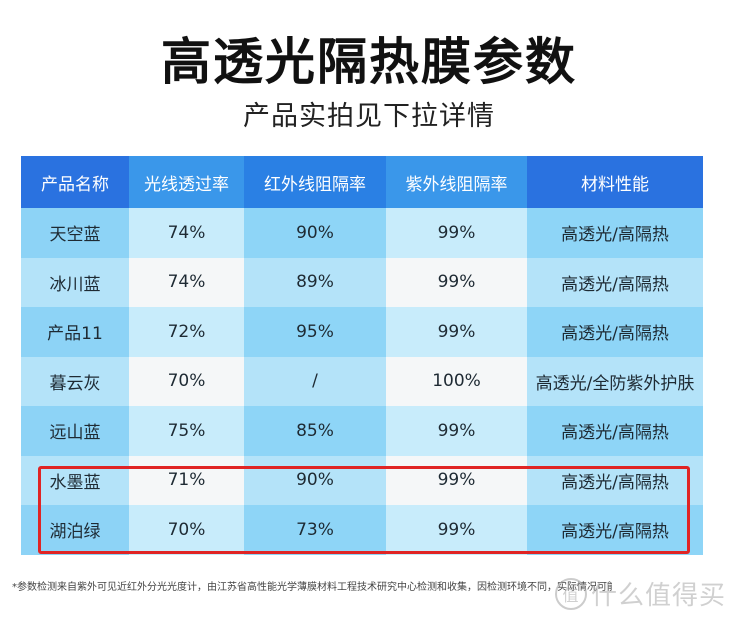 The height and width of the screenshot is (618, 738). I want to click on product-name-cell: 水墨蓝, so click(75, 480).